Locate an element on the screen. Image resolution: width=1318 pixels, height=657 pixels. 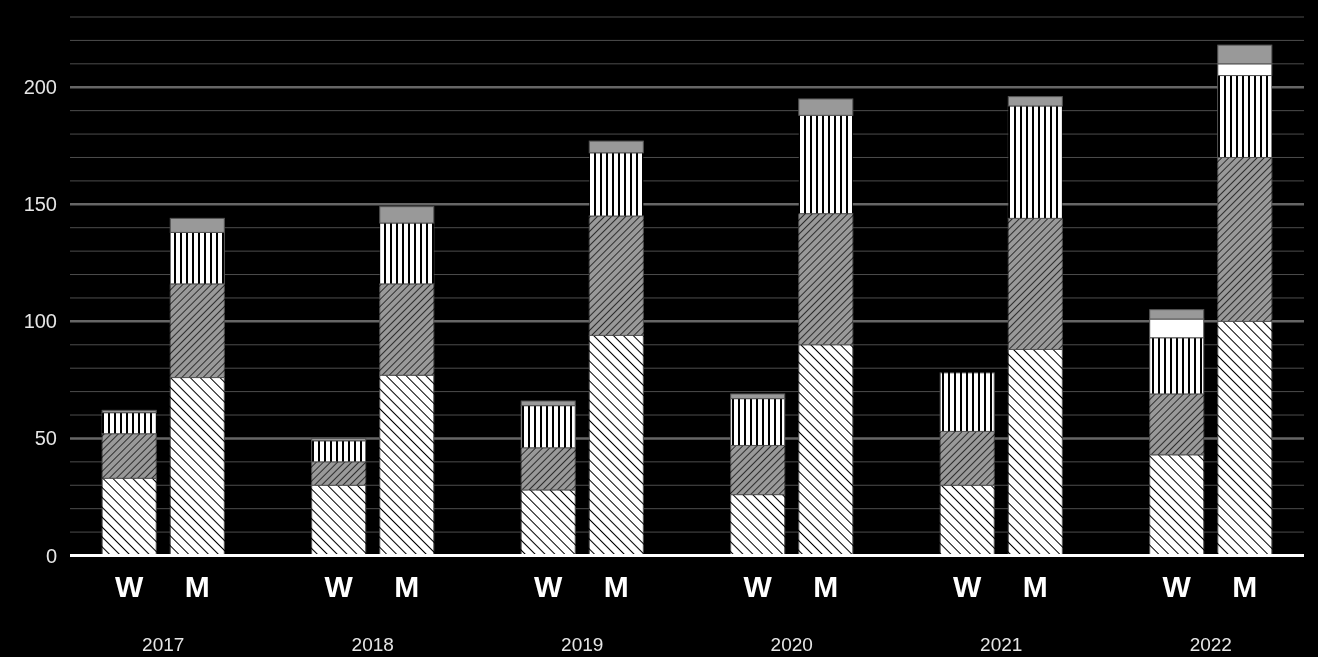
y-tick-label: 0 is located at coordinates (51, 555).